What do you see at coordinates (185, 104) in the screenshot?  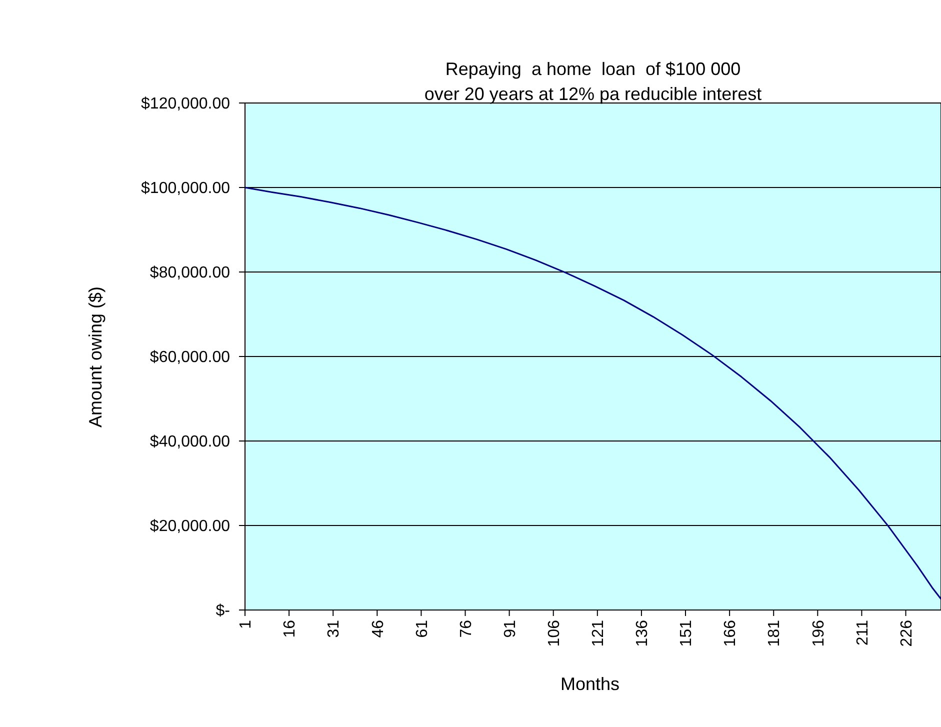 I see `y-tick-label: $120,000.00` at bounding box center [185, 104].